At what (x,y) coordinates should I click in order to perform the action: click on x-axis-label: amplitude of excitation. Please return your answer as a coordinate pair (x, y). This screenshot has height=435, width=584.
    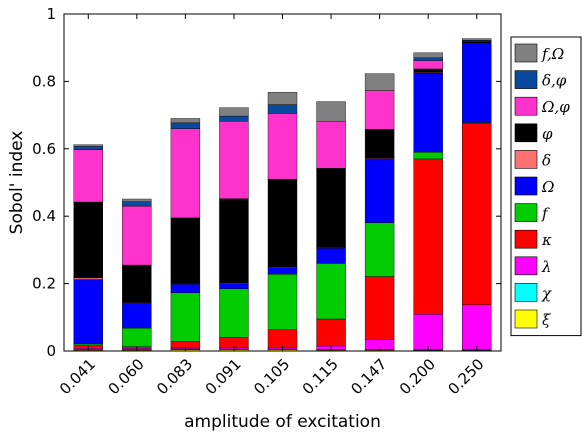
    Looking at the image, I should click on (282, 422).